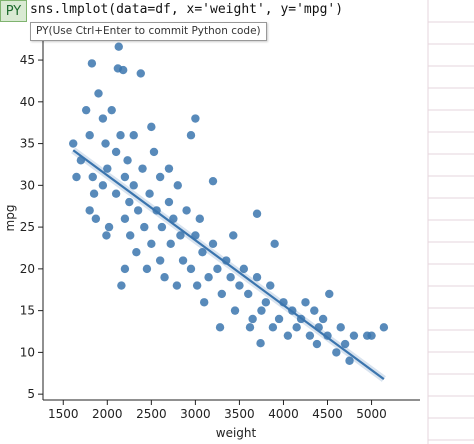  What do you see at coordinates (195, 414) in the screenshot?
I see `x-tick-label: 3000` at bounding box center [195, 414].